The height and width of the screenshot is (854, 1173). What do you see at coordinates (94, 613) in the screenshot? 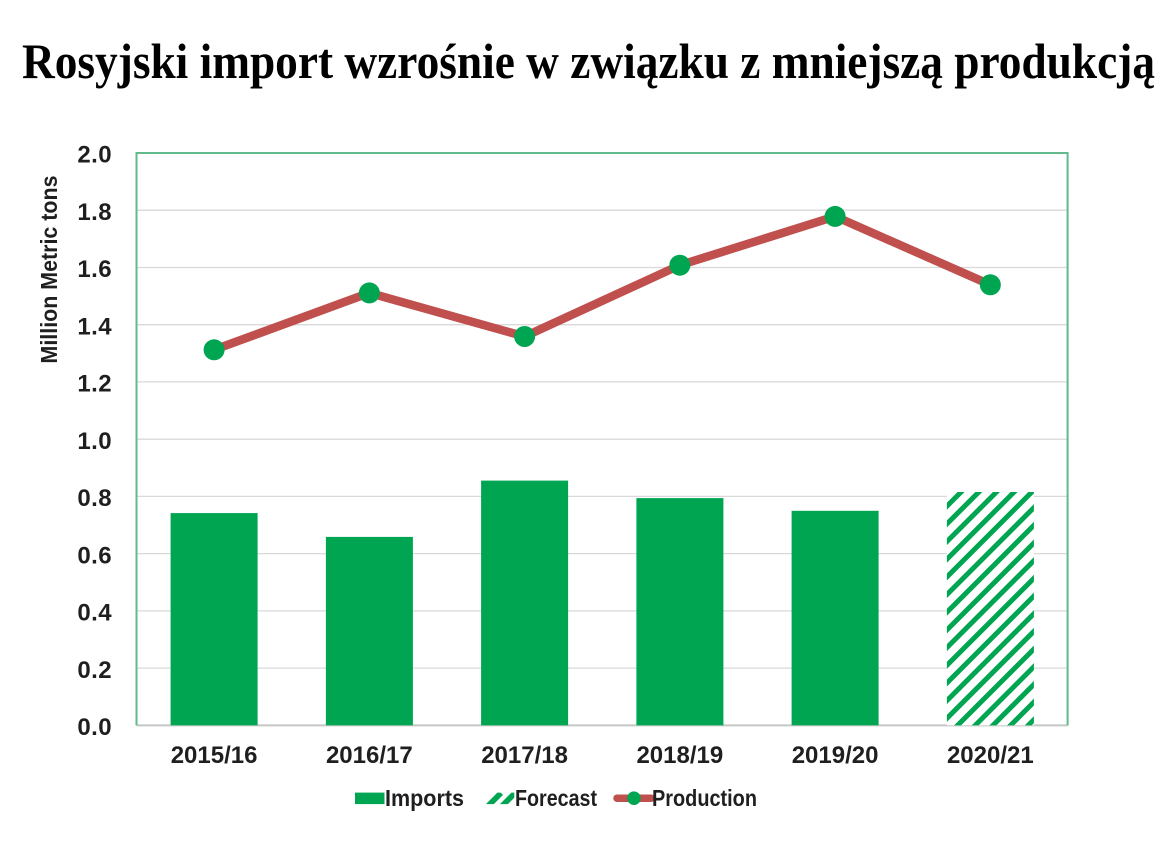
I see `svg-text: 0.4` at bounding box center [94, 613].